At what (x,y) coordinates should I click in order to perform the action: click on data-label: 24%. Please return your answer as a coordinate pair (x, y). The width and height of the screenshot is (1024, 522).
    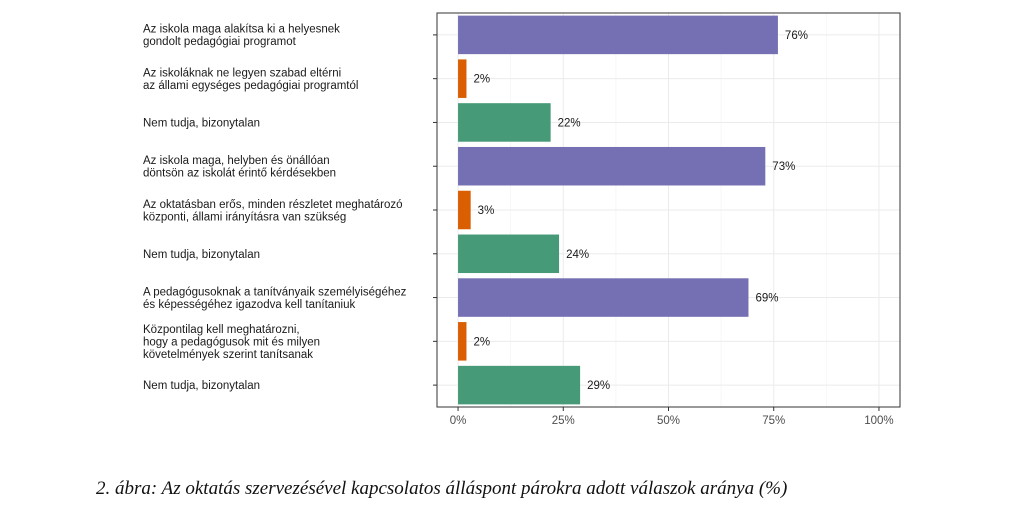
    Looking at the image, I should click on (577, 255).